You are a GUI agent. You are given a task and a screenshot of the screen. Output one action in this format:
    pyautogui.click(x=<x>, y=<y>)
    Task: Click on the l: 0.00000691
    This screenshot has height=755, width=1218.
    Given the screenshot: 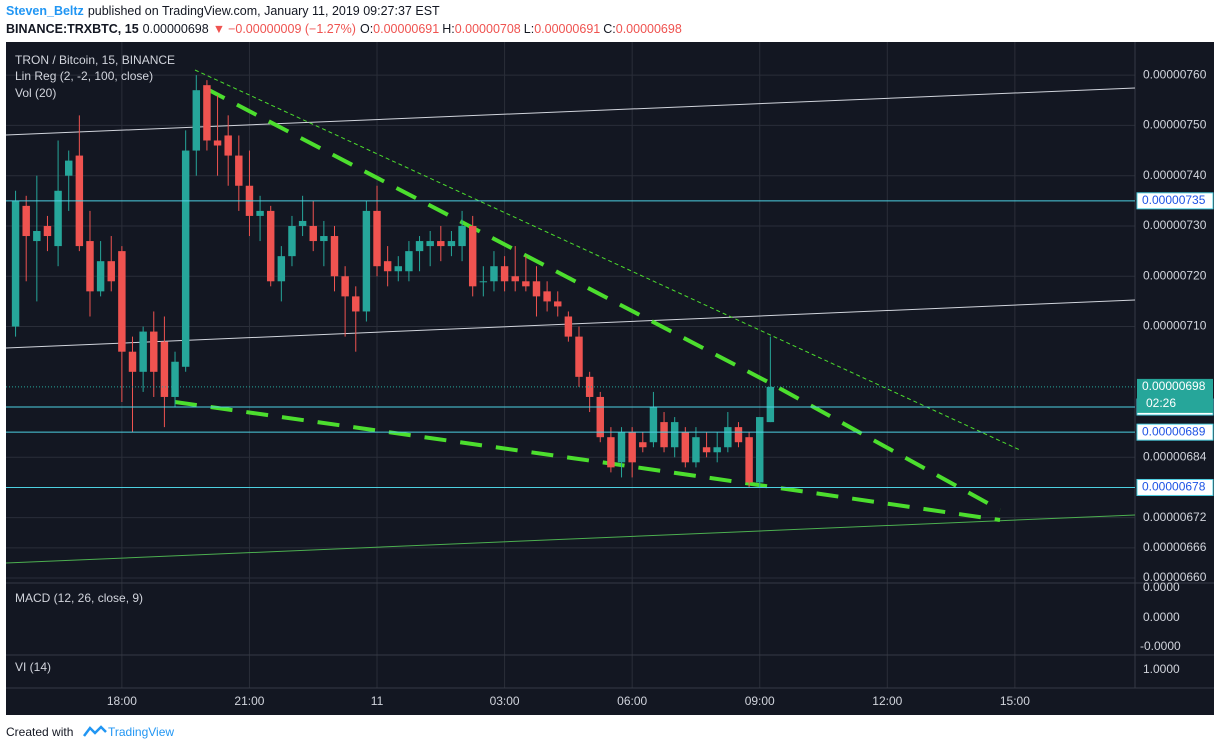 What is the action you would take?
    pyautogui.click(x=567, y=29)
    